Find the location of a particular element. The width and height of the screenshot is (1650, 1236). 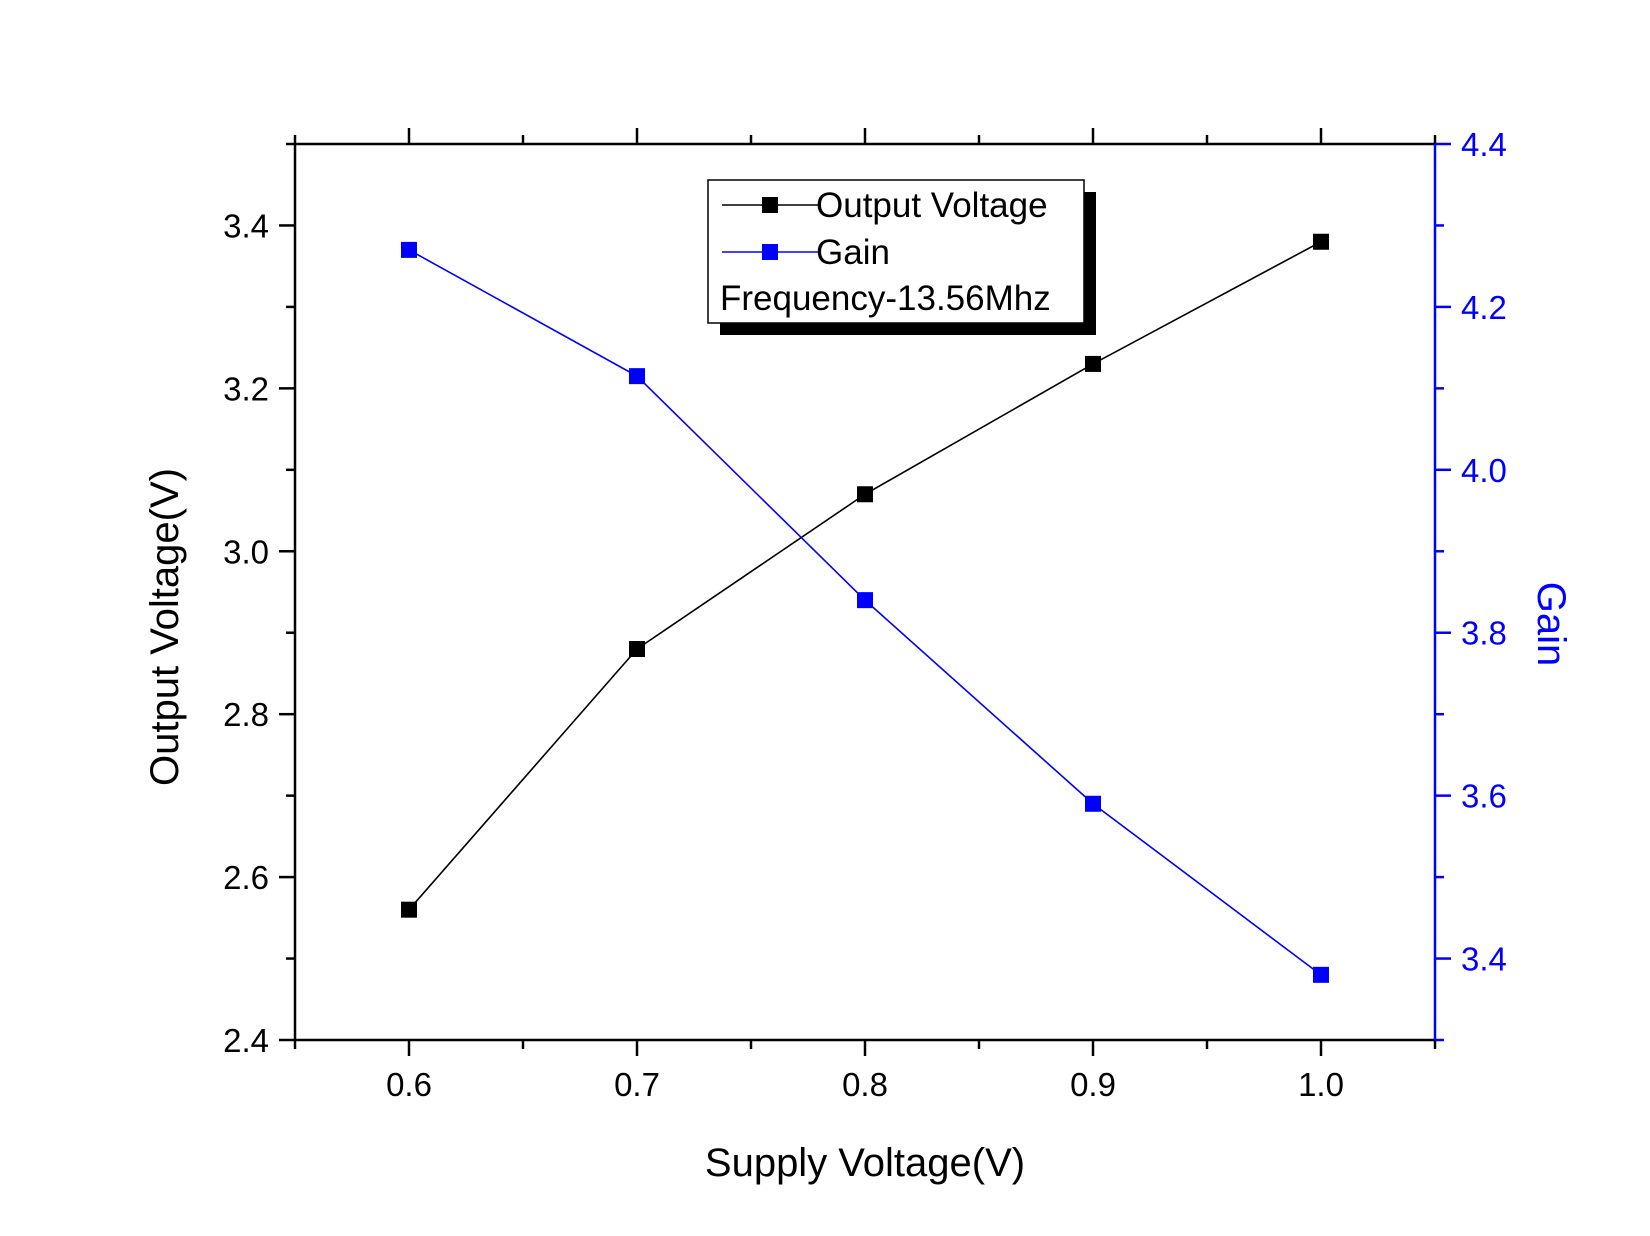

legend-items: Output Voltage Gain is located at coordinates (885, 229).